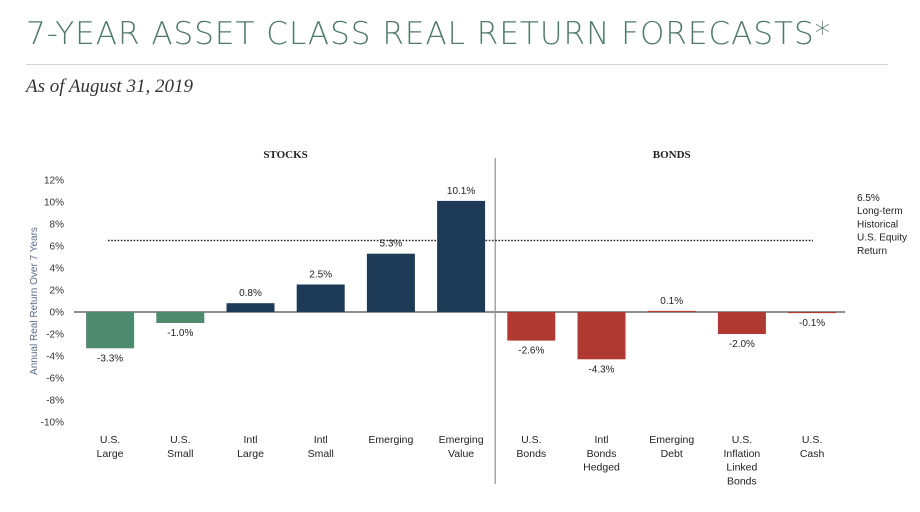 The width and height of the screenshot is (920, 512). What do you see at coordinates (57, 291) in the screenshot?
I see `y-tick-label: 2%` at bounding box center [57, 291].